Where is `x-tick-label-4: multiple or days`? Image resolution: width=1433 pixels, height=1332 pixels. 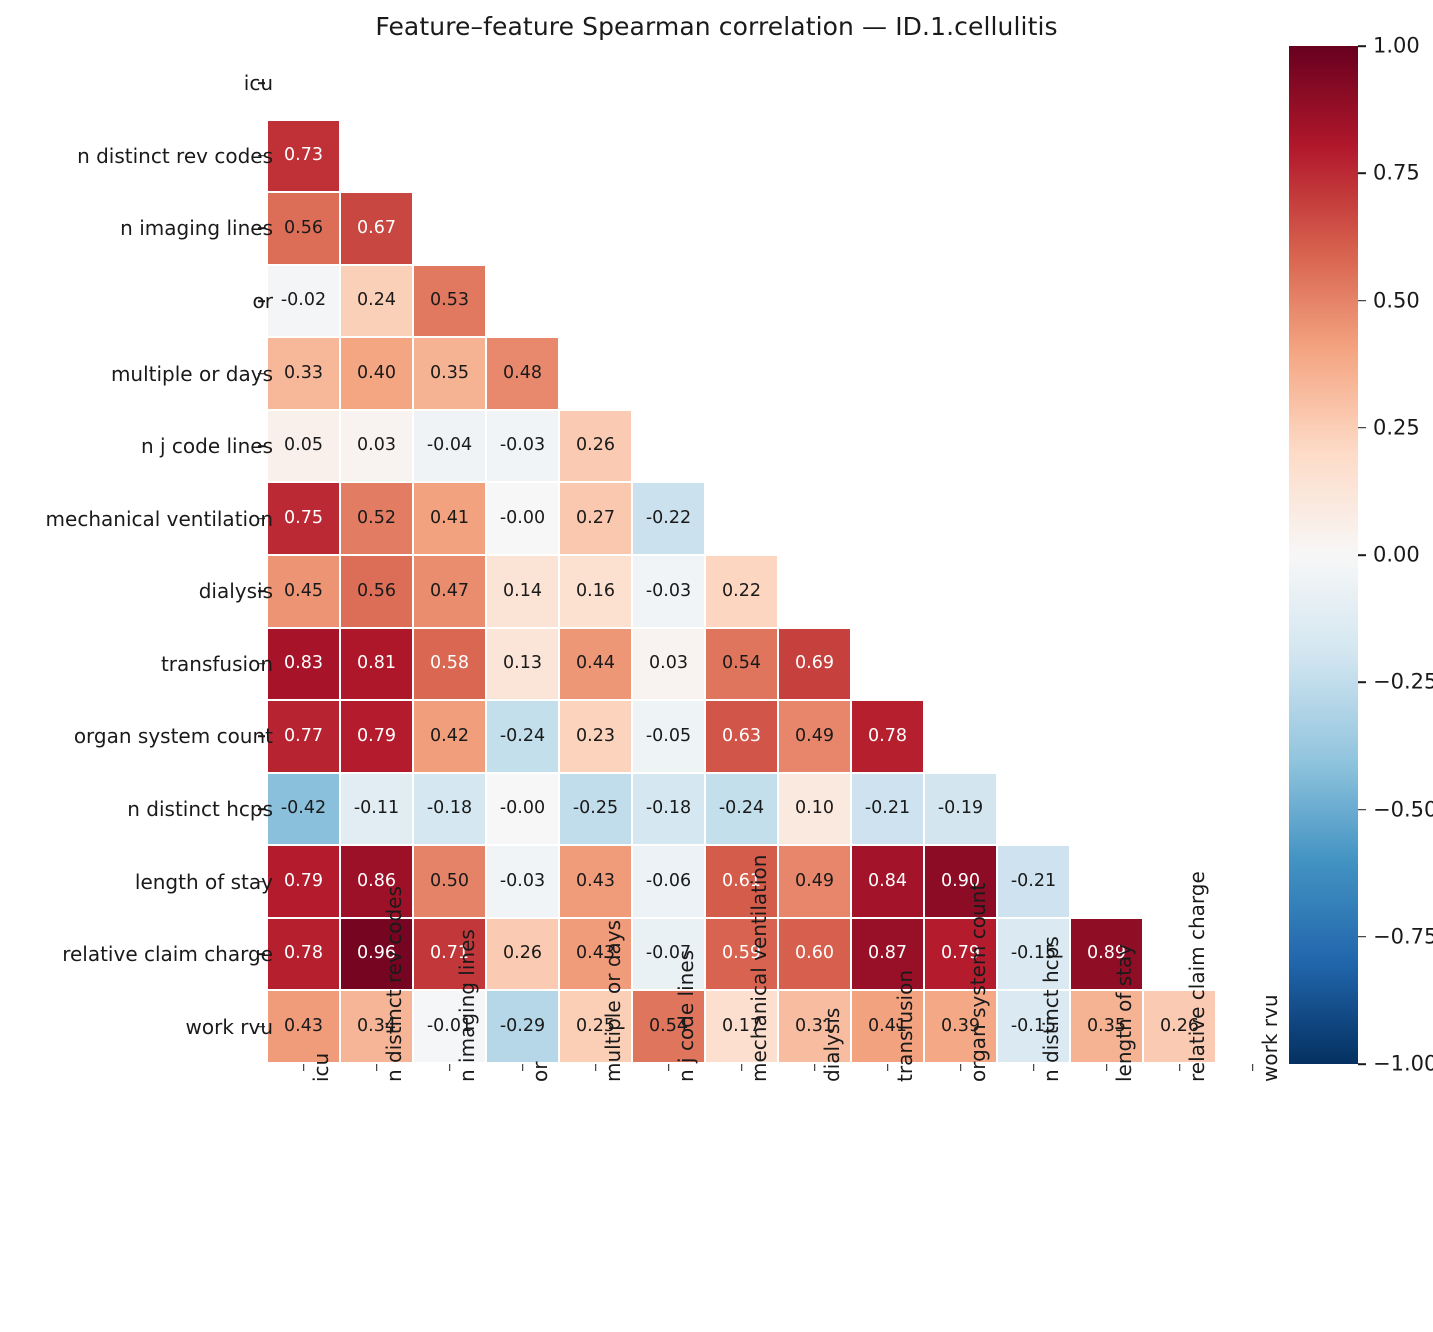 x-tick-label-4: multiple or days is located at coordinates (612, 1000).